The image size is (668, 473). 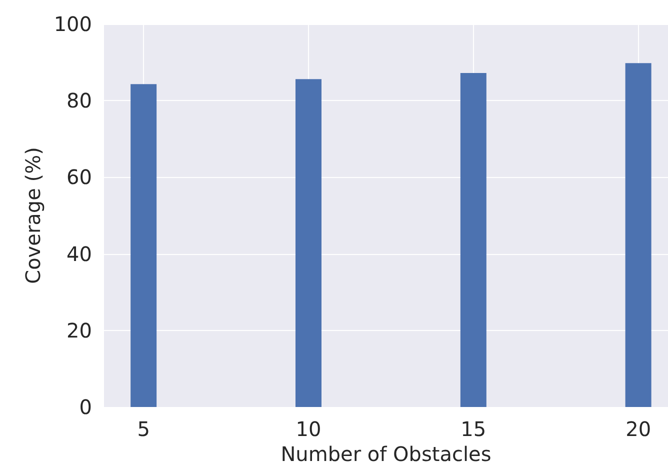 I want to click on y-tick-label: 80, so click(x=79, y=100).